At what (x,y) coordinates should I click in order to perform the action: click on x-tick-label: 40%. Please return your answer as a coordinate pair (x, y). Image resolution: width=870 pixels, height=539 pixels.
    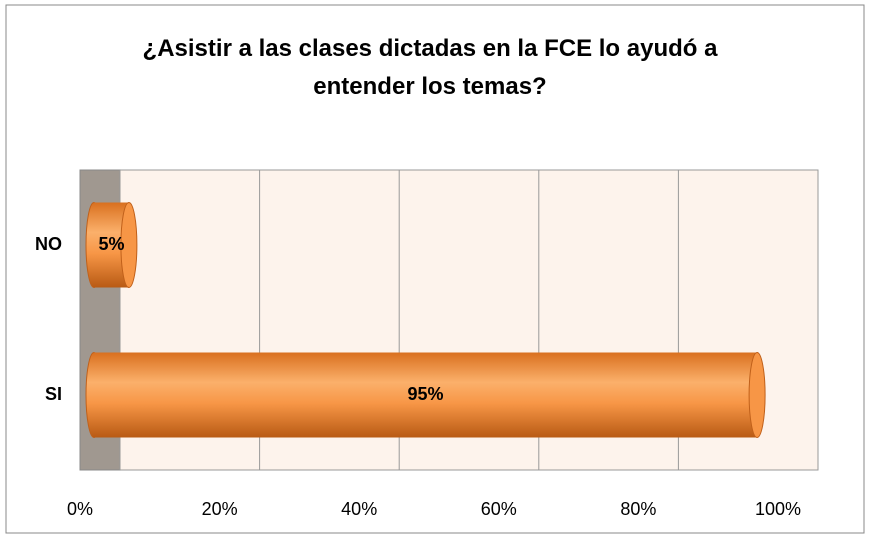
    Looking at the image, I should click on (359, 509).